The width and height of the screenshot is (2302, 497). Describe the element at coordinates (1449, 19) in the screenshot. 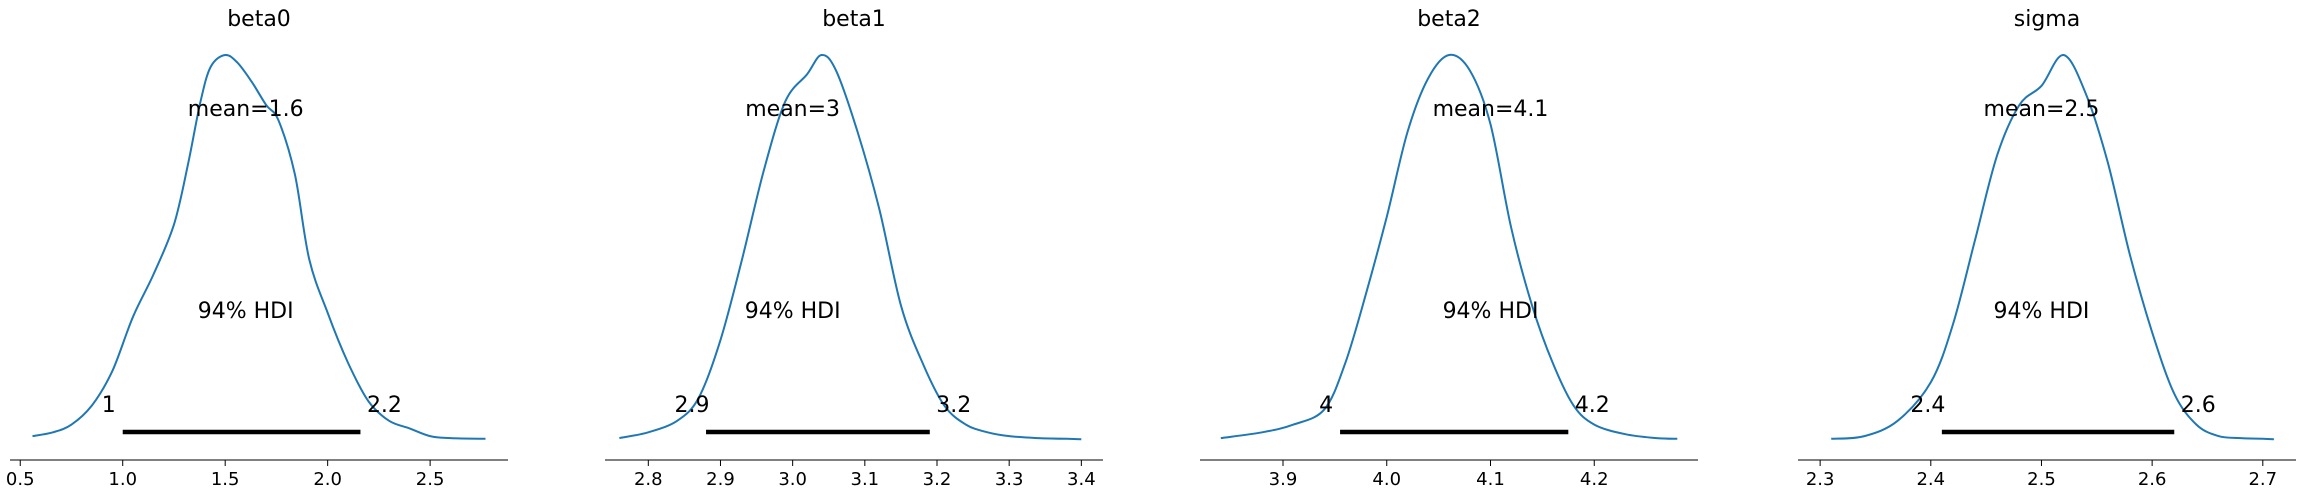

I see `panel-title: beta2` at that location.